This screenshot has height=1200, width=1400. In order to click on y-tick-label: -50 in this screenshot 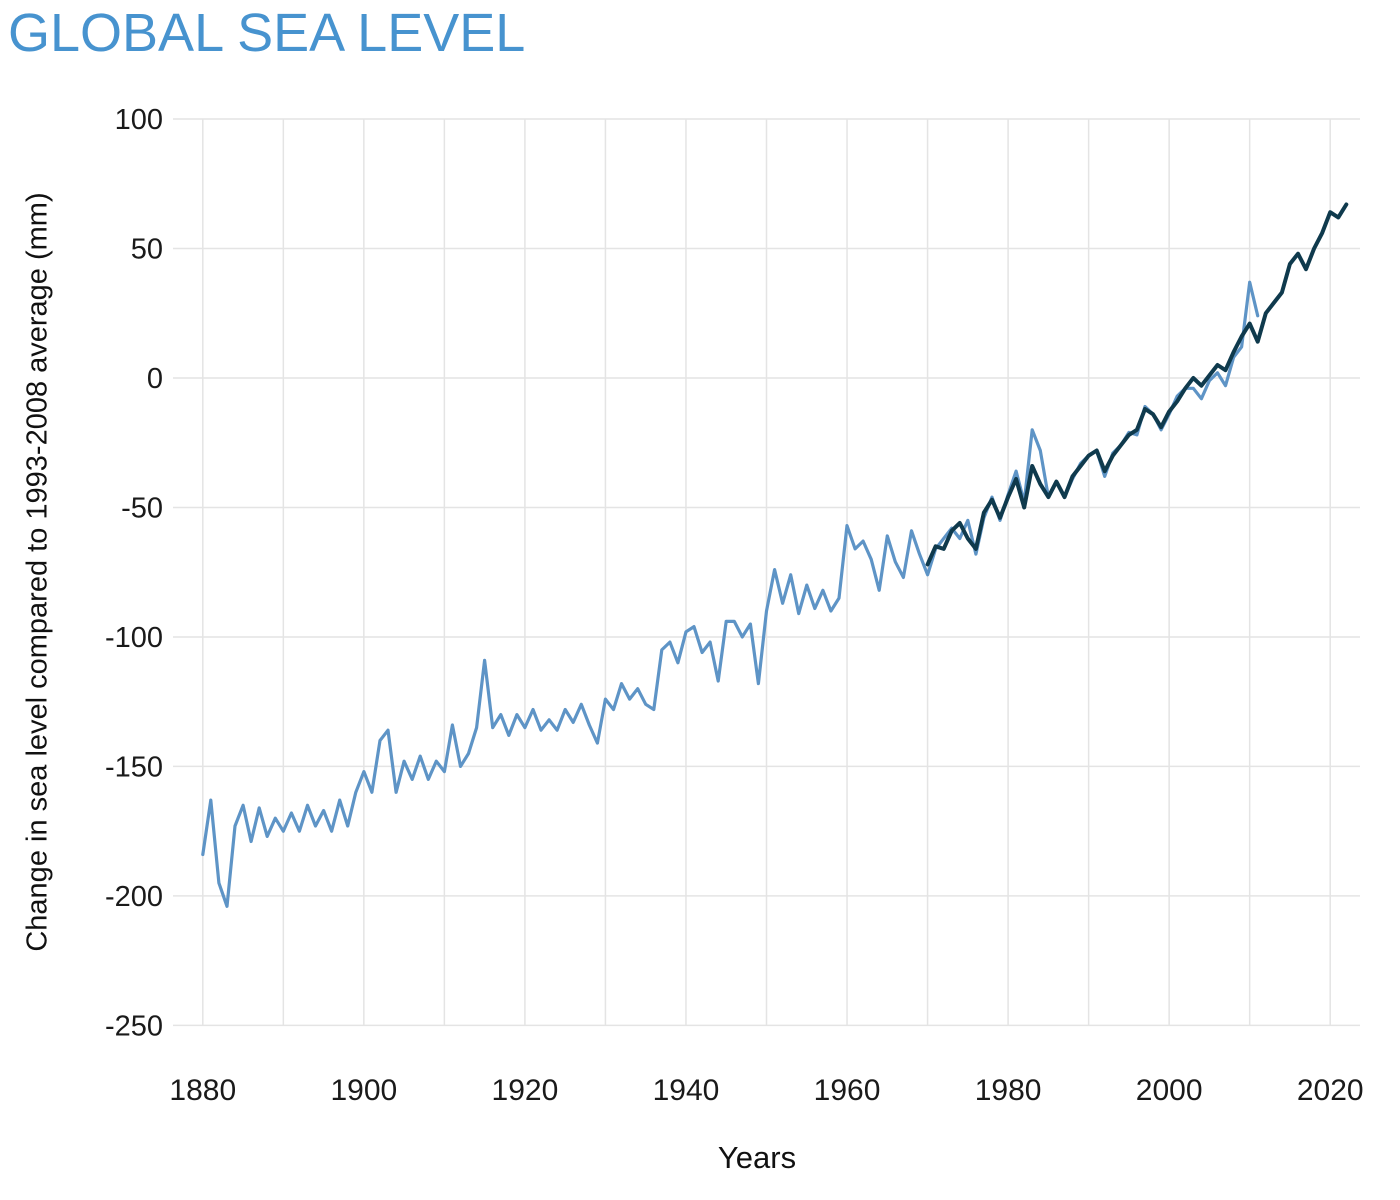, I will do `click(142, 508)`.